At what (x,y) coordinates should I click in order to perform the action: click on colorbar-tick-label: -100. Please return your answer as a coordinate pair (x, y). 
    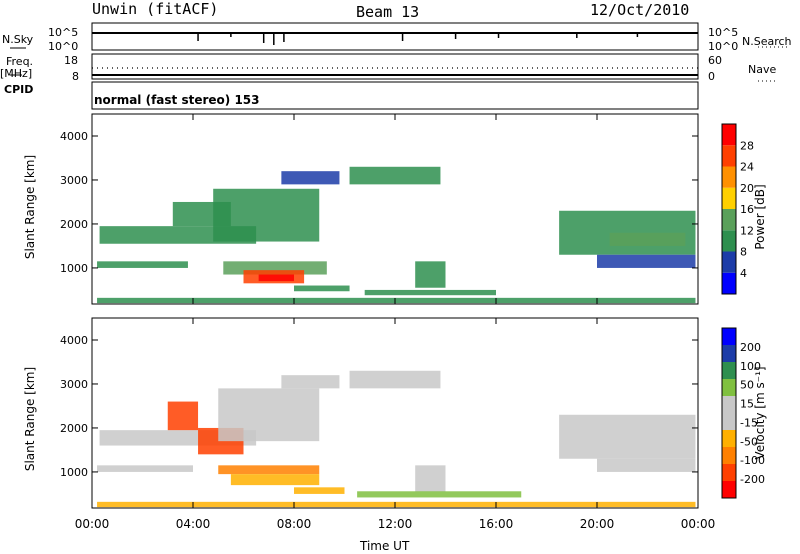
    Looking at the image, I should click on (752, 460).